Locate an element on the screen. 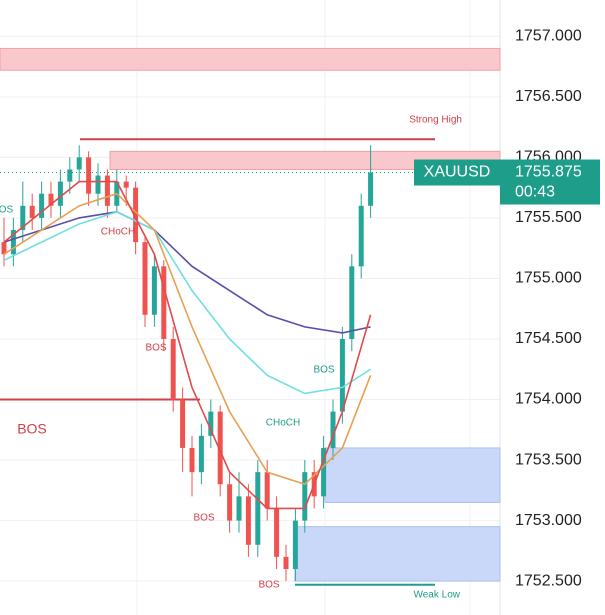  y-tick-label: 1755.500 is located at coordinates (548, 217).